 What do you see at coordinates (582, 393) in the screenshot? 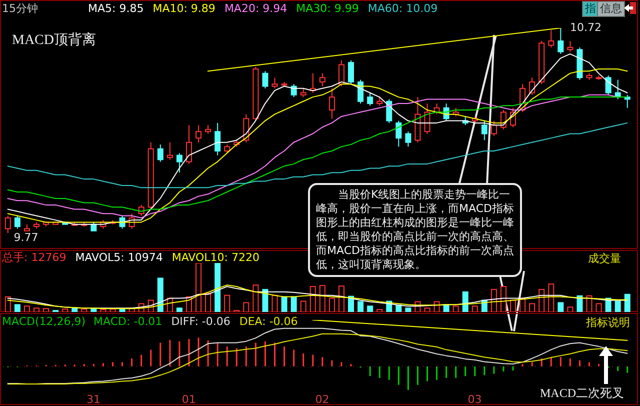
I see `annotation: MACD二次死叉` at bounding box center [582, 393].